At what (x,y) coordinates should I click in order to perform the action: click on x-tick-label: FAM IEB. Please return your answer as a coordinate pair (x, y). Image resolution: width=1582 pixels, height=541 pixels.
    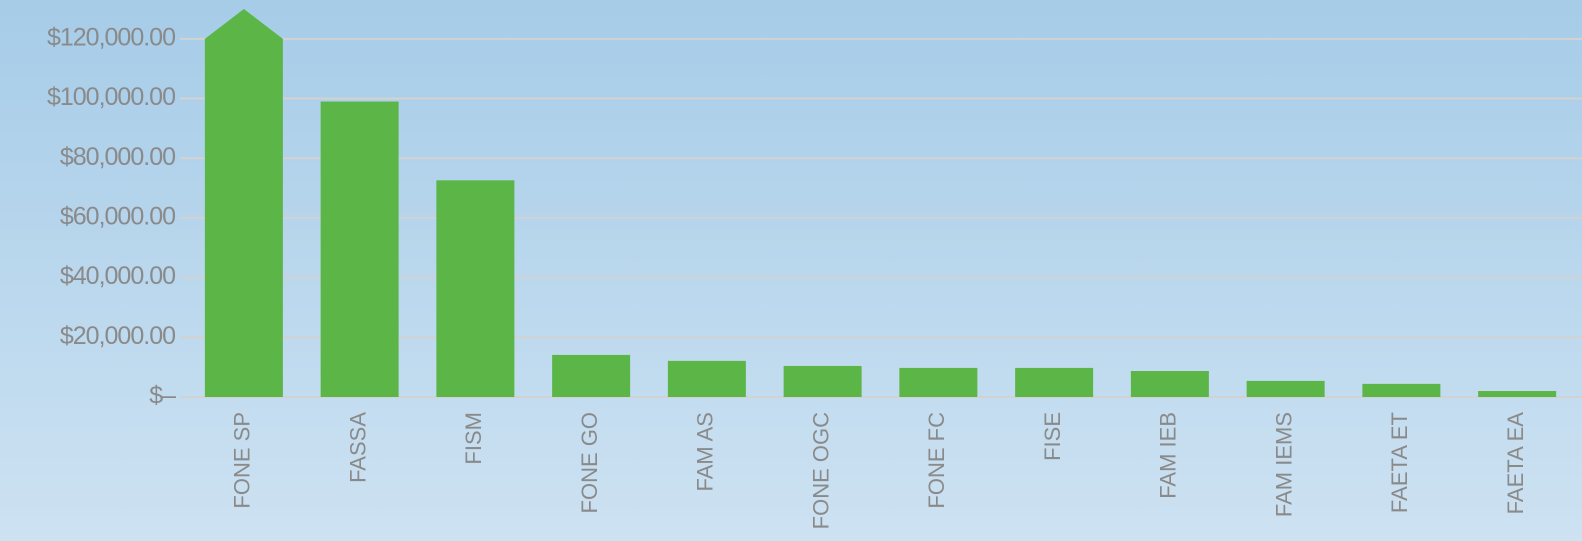
    Looking at the image, I should click on (1168, 455).